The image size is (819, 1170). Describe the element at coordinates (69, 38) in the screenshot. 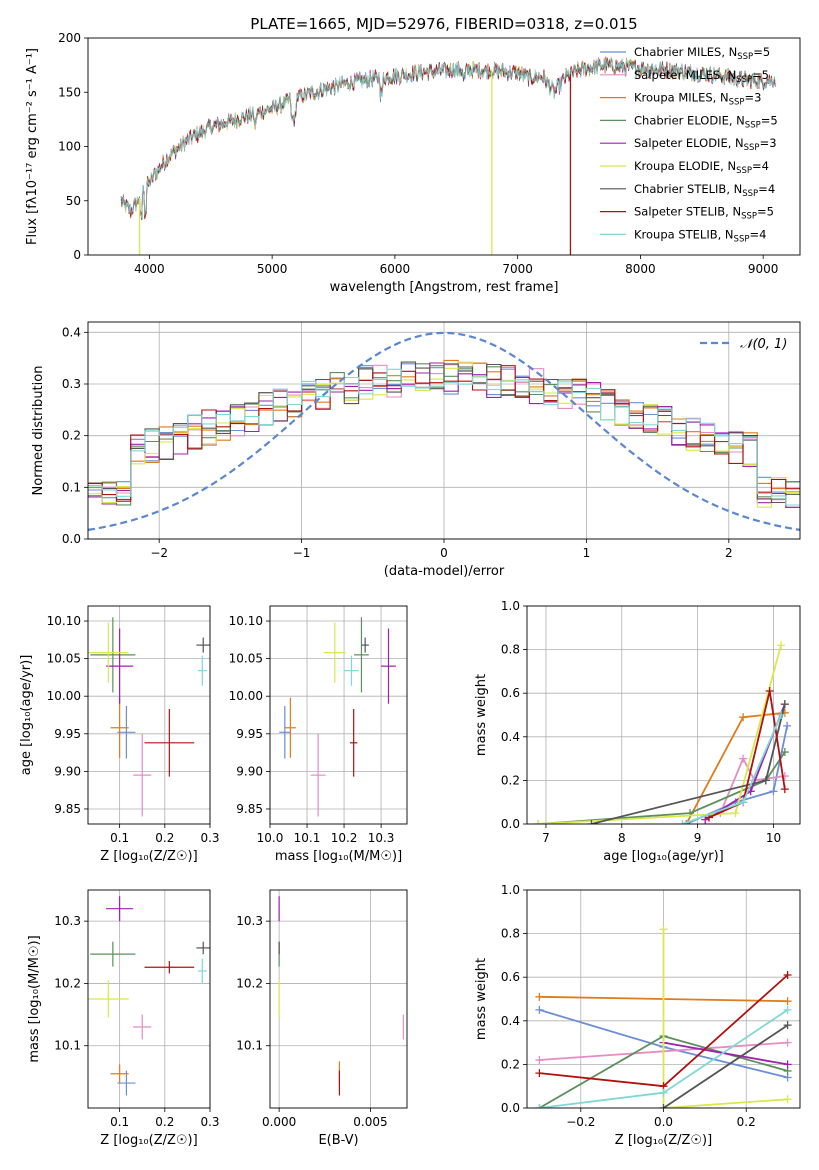

I see `y-tick-label: 200` at that location.